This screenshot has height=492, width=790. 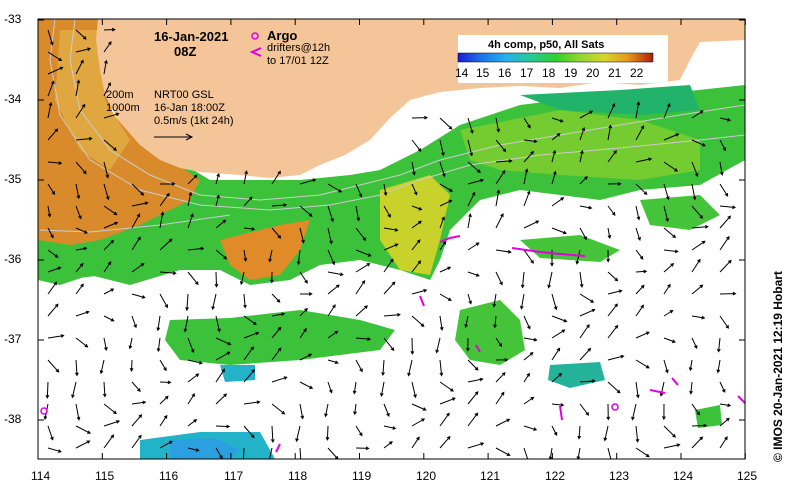 I want to click on lat-axis: -33 -34 -35 -36 -37 -38, so click(x=13, y=219).